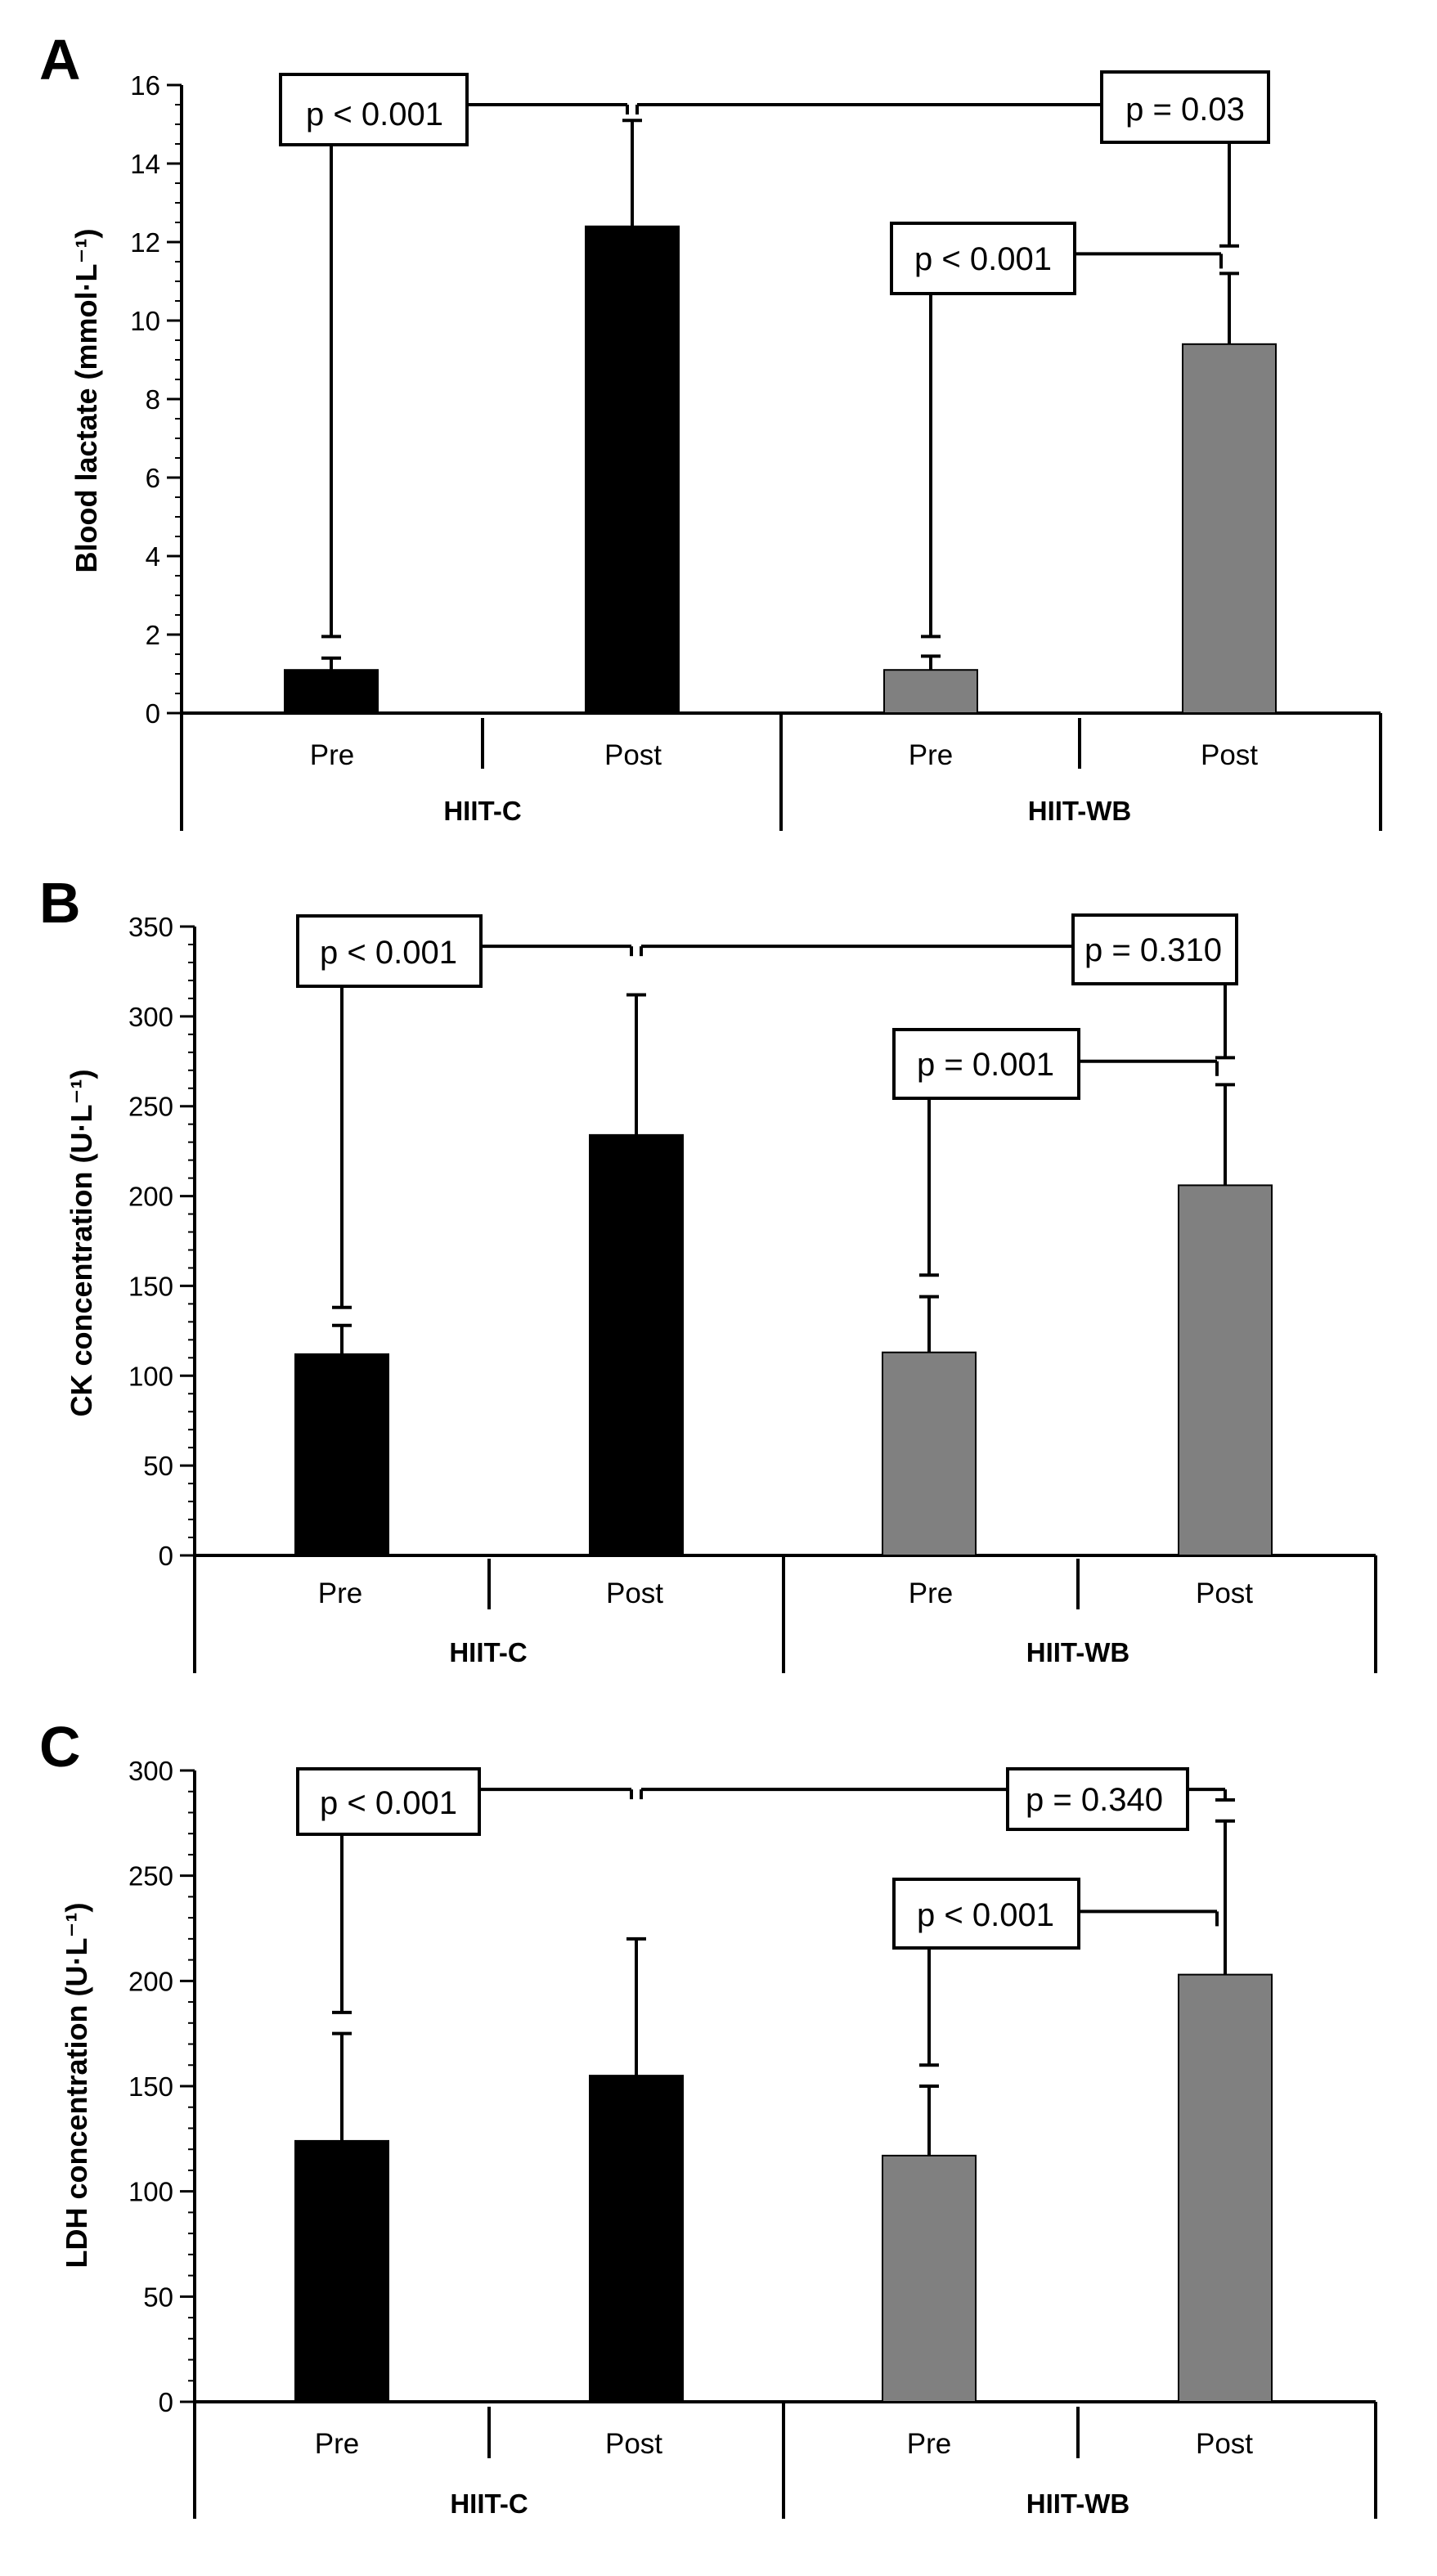 This screenshot has height=2576, width=1437. Describe the element at coordinates (153, 478) in the screenshot. I see `y-tick-label: 6` at that location.